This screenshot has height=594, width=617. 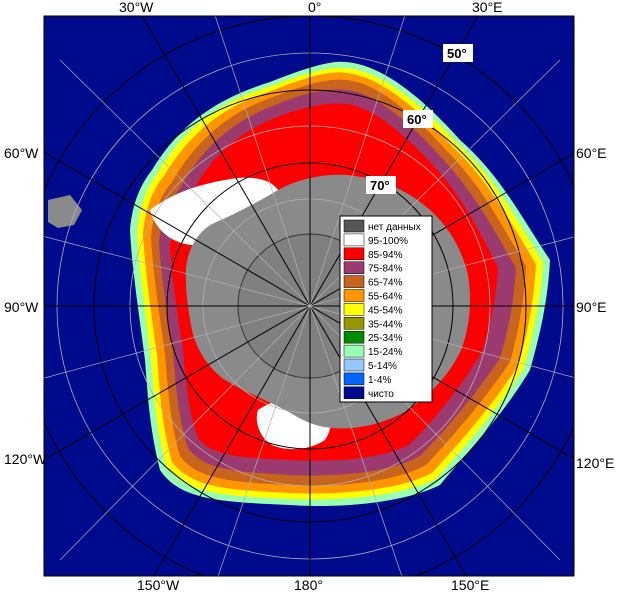 I want to click on south-america-land, so click(x=65, y=211).